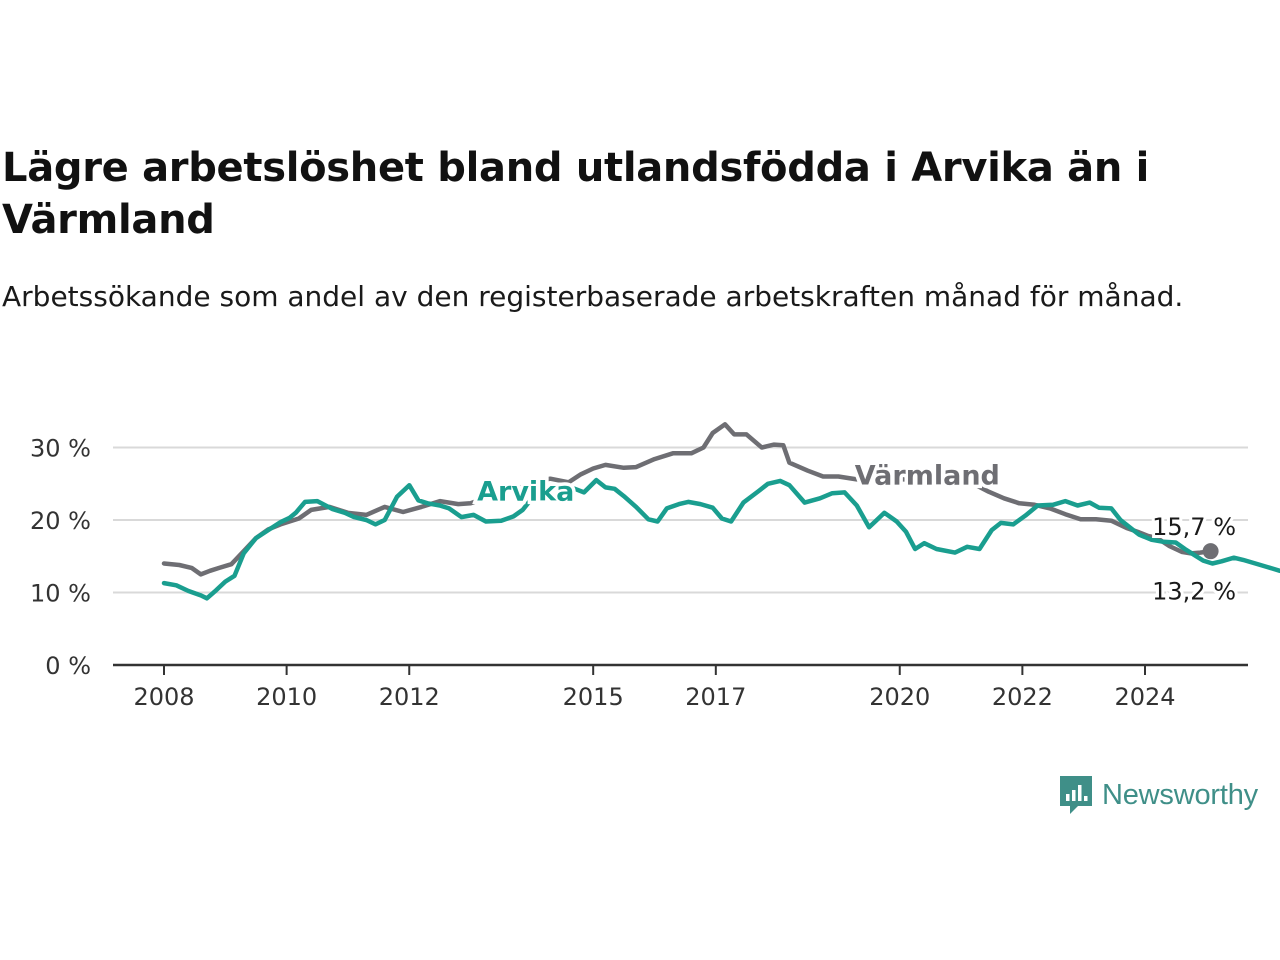  I want to click on x-tick-label: 2012, so click(409, 697).